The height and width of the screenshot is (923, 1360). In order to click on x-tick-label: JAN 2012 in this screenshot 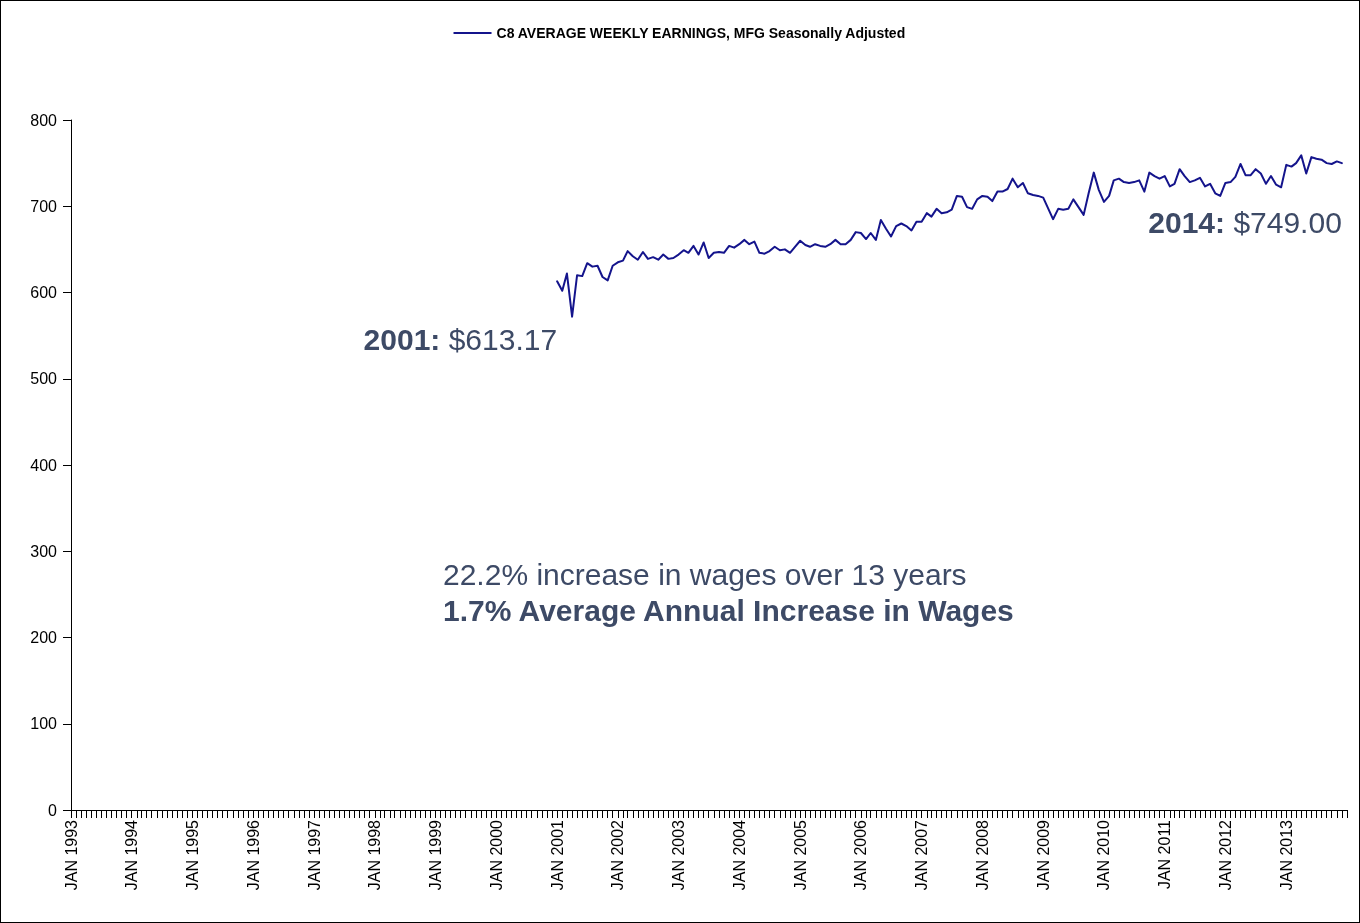, I will do `click(1225, 855)`.